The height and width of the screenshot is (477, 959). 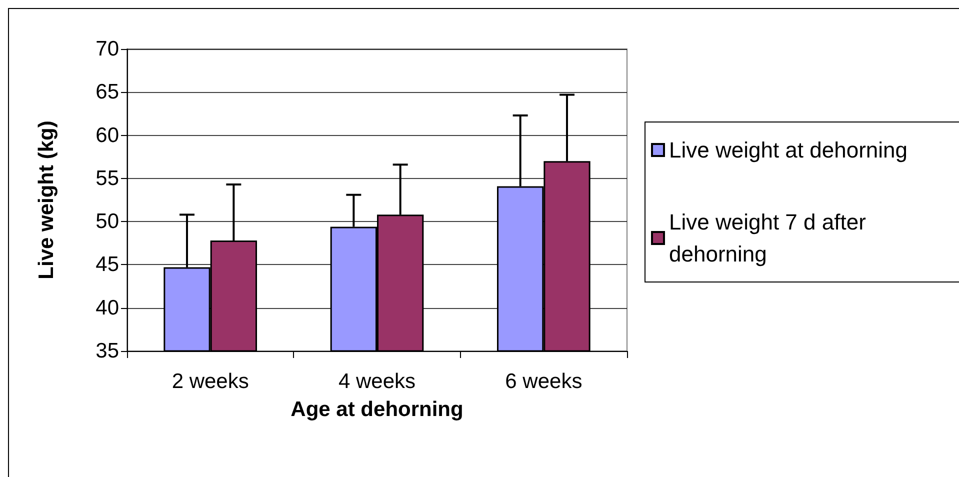 I want to click on x-tick-label: 4 weeks, so click(x=377, y=381).